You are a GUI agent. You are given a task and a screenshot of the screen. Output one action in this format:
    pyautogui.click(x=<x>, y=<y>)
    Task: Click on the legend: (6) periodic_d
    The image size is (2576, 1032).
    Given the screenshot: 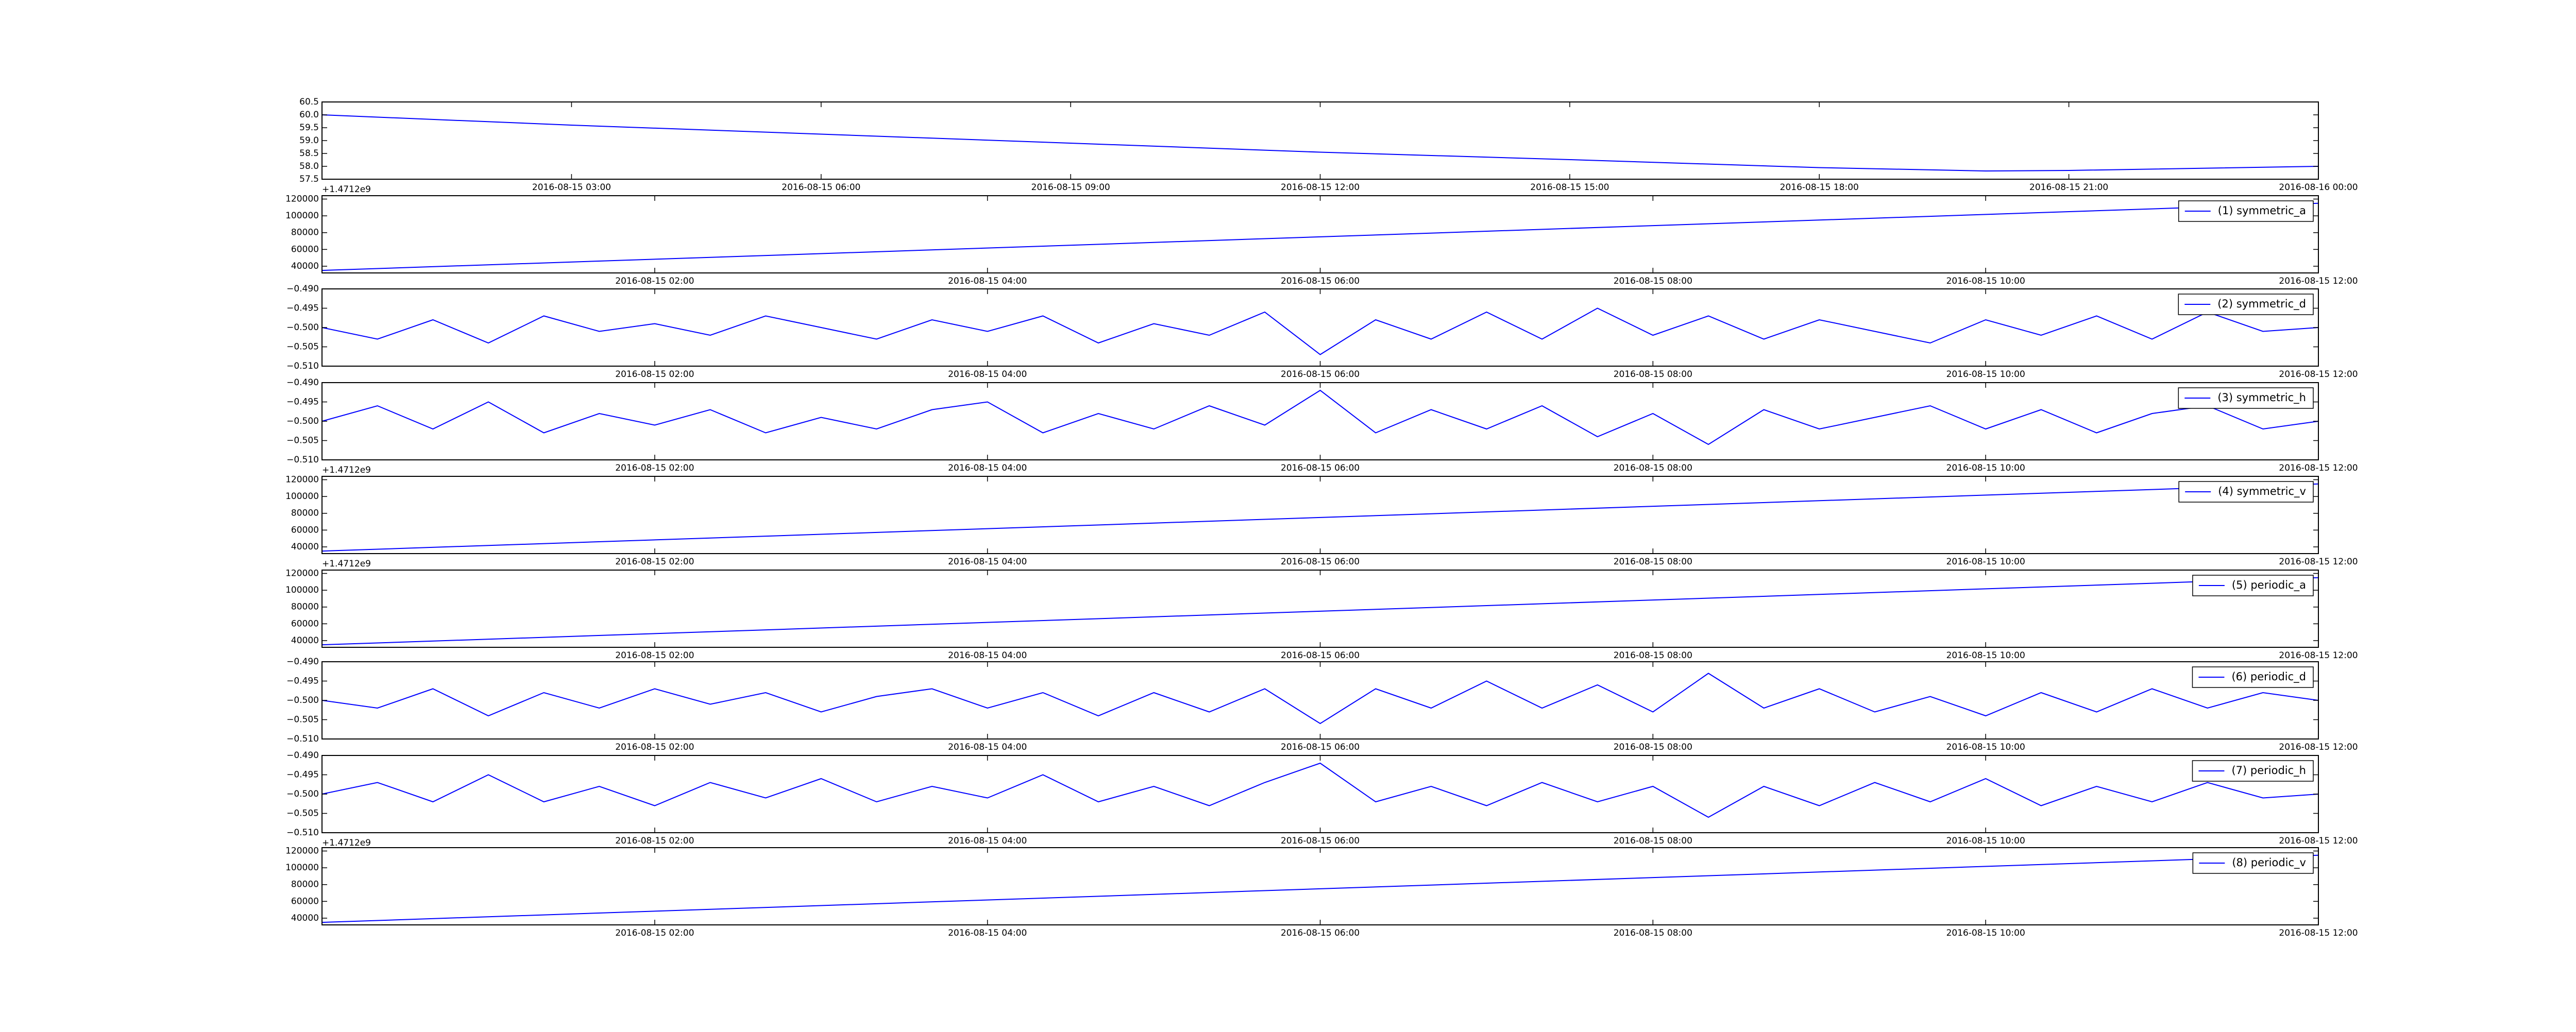 What is the action you would take?
    pyautogui.click(x=2253, y=677)
    